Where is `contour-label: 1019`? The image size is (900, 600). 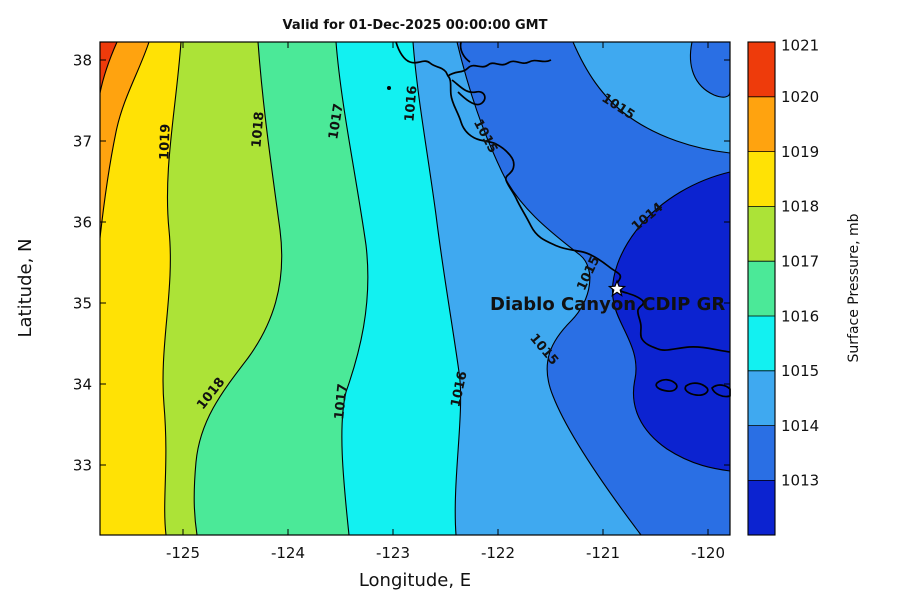 contour-label: 1019 is located at coordinates (165, 142).